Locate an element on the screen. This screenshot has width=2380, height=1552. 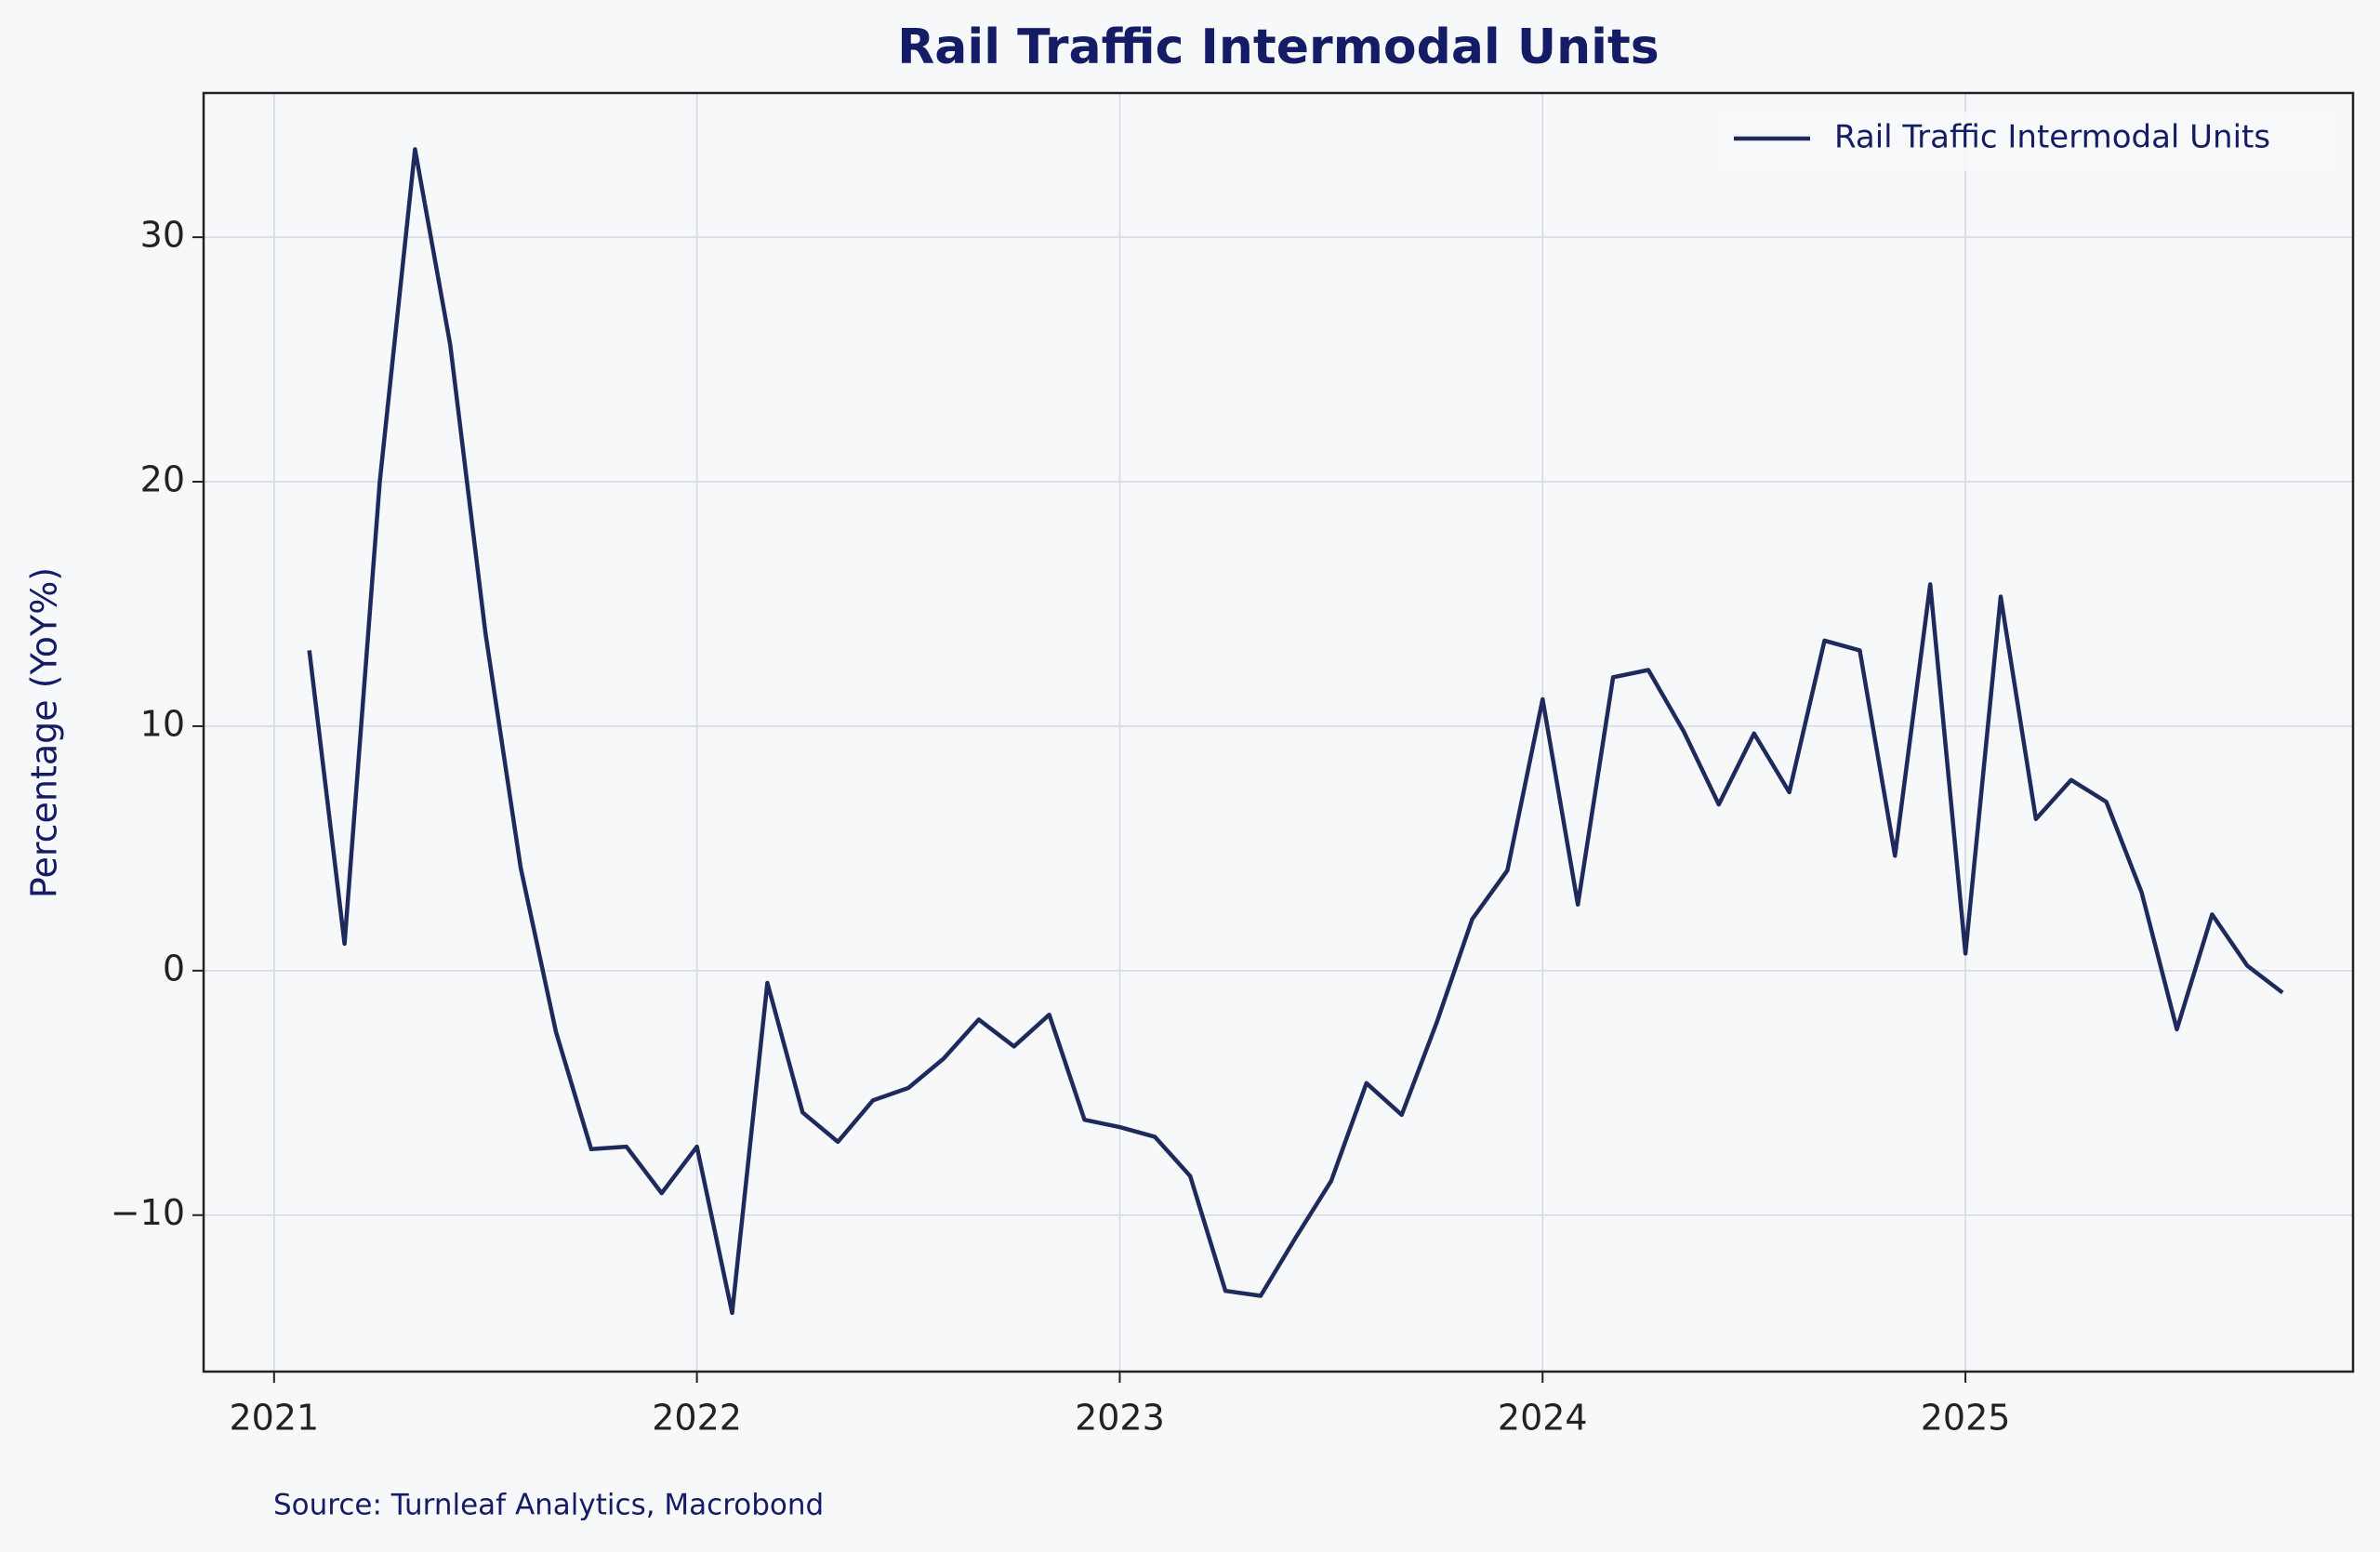
y-axis-label: Percentage (YoY%) is located at coordinates (44, 732).